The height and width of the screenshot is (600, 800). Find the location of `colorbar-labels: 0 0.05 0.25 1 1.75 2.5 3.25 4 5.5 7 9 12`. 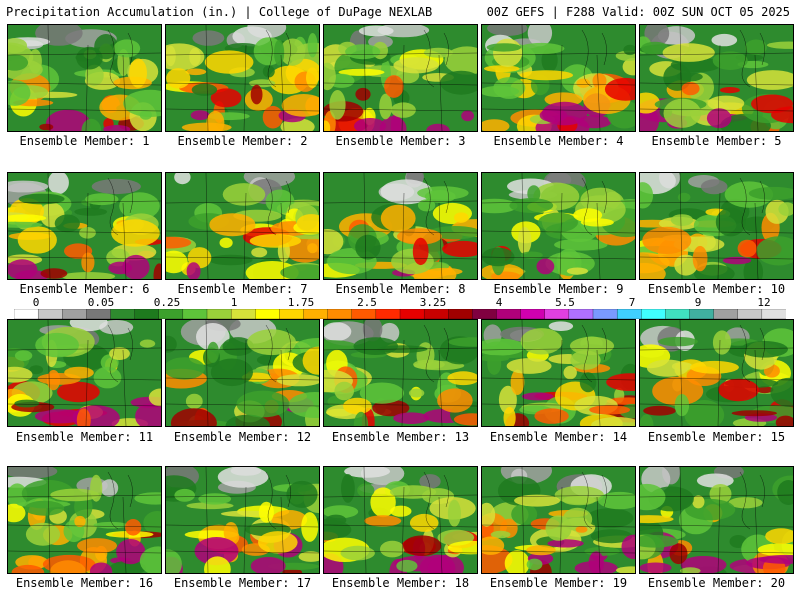

colorbar-labels: 0 0.05 0.25 1 1.75 2.5 3.25 4 5.5 7 9 12 is located at coordinates (400, 303).